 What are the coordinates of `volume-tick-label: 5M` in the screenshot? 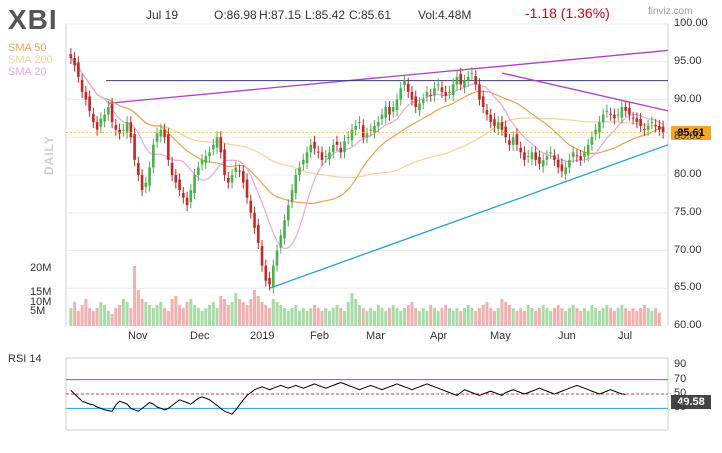 It's located at (38, 311).